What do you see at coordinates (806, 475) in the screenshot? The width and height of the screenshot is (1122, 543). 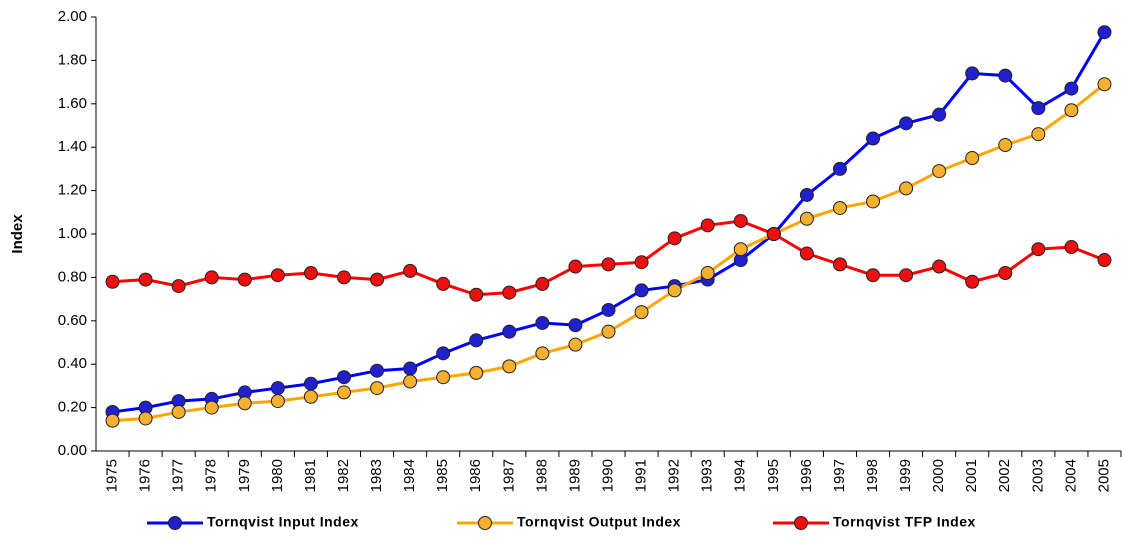 I see `x-tick-label: 1996` at bounding box center [806, 475].